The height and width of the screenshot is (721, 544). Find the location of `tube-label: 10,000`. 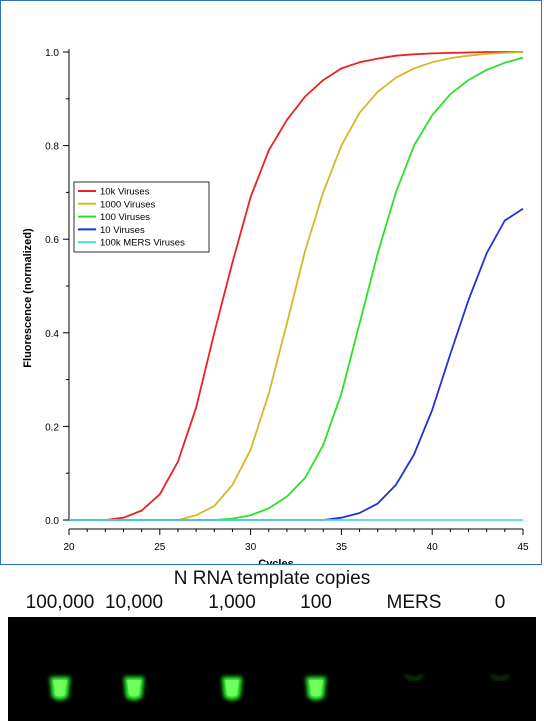

tube-label: 10,000 is located at coordinates (134, 602).